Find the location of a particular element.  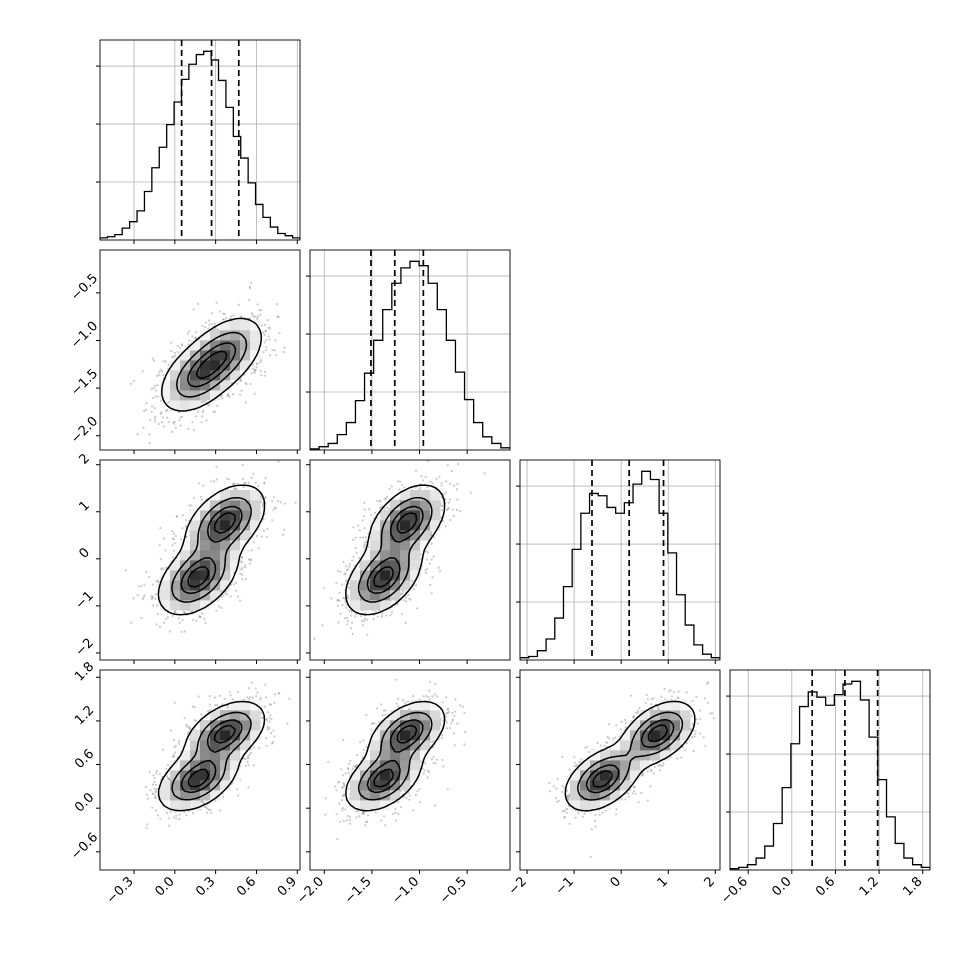

y-tick-label: −1.5 is located at coordinates (84, 382).